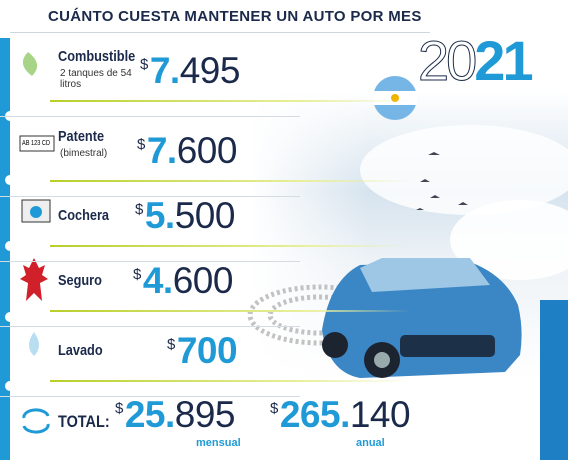 Image resolution: width=568 pixels, height=460 pixels. What do you see at coordinates (235, 16) in the screenshot?
I see `title: CUÁNTO CUESTA MANTENER UN AUTO POR MES` at bounding box center [235, 16].